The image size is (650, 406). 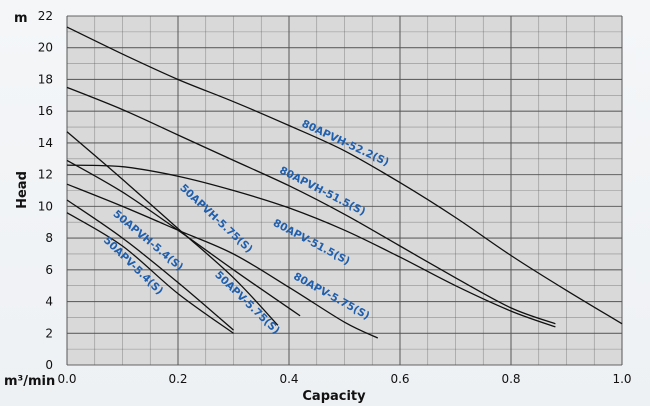 I want to click on x-axis-ticks: 0.0 0.2 0.4 0.6 0.8 1.0, so click(x=344, y=379).